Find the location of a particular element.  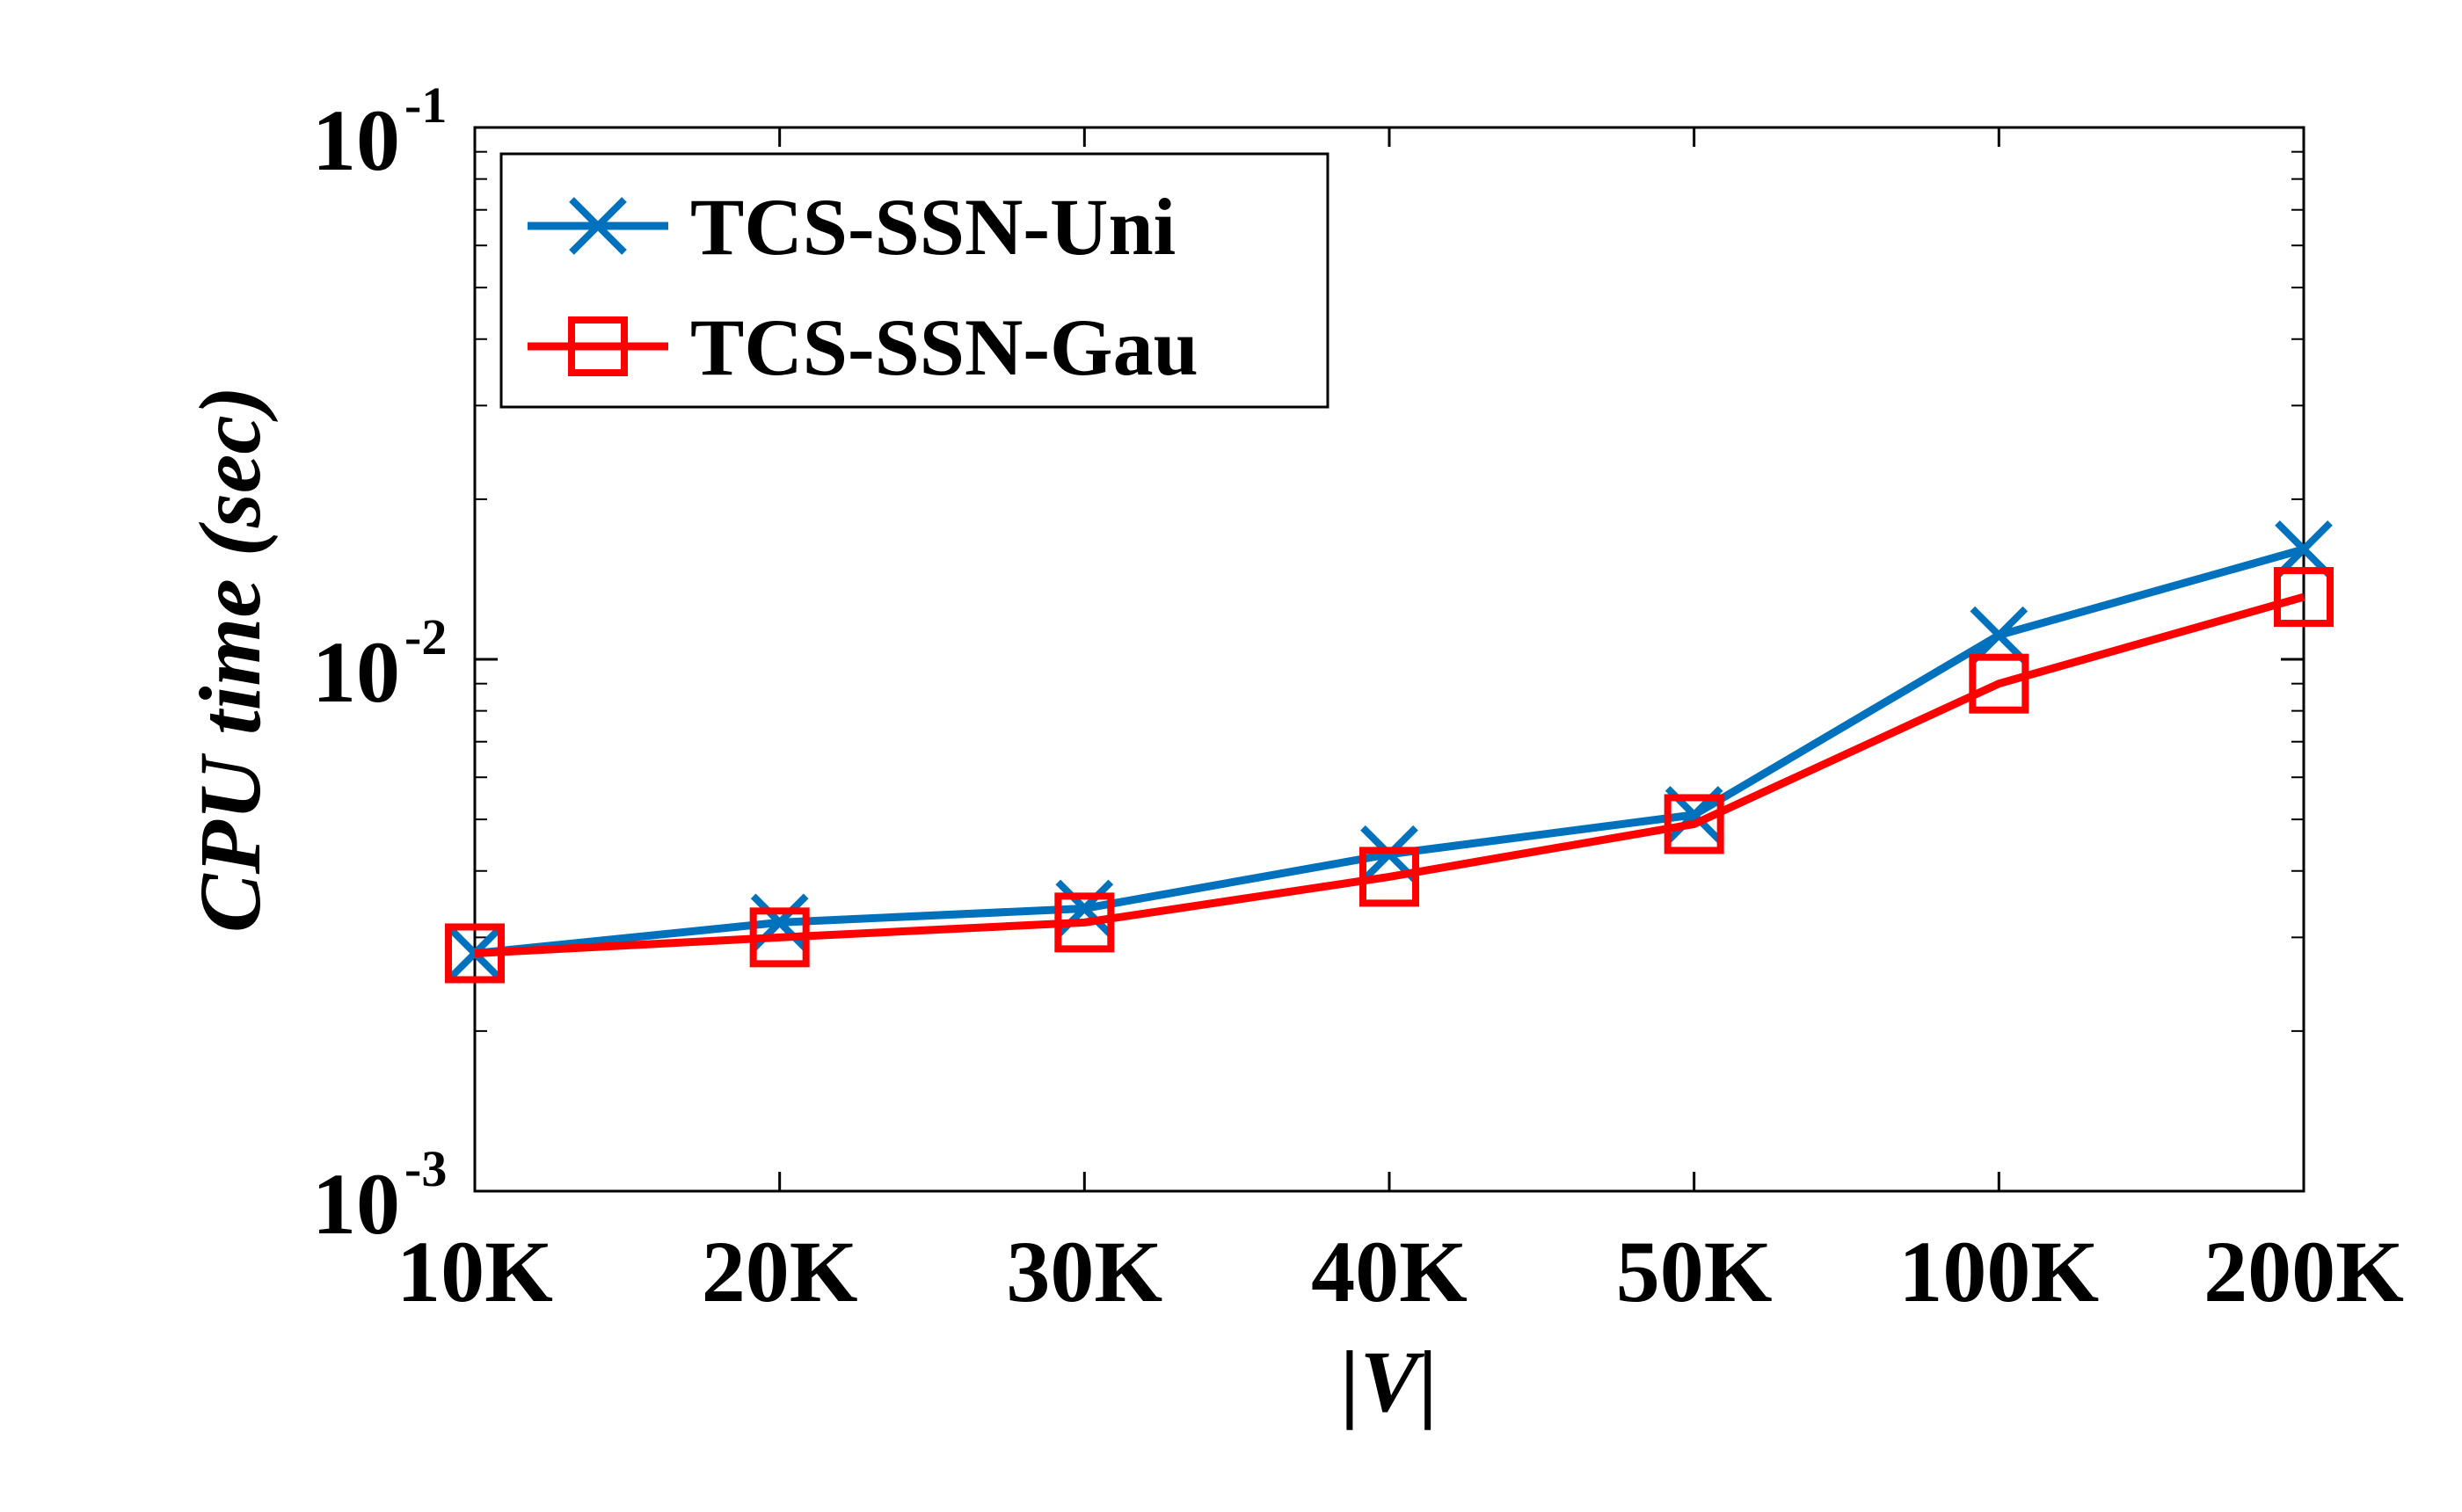

x-axis-title: |V| is located at coordinates (1390, 1382).